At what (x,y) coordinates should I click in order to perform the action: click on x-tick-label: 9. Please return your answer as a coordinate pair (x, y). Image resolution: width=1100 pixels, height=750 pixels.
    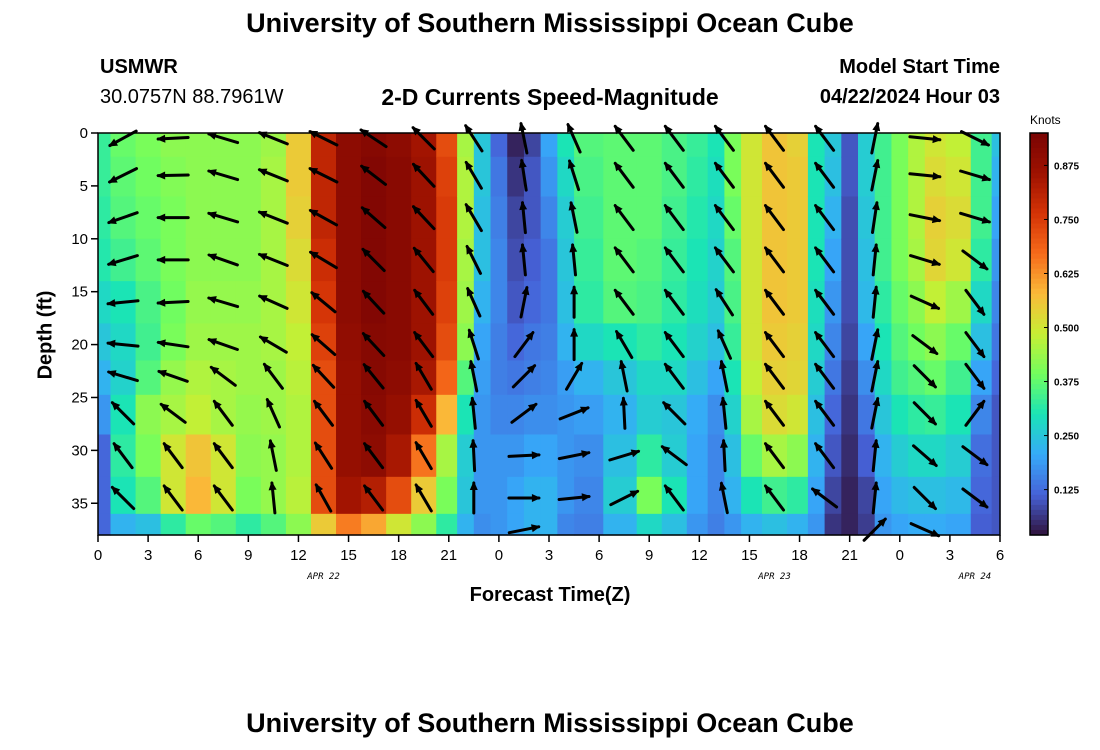
    Looking at the image, I should click on (248, 555).